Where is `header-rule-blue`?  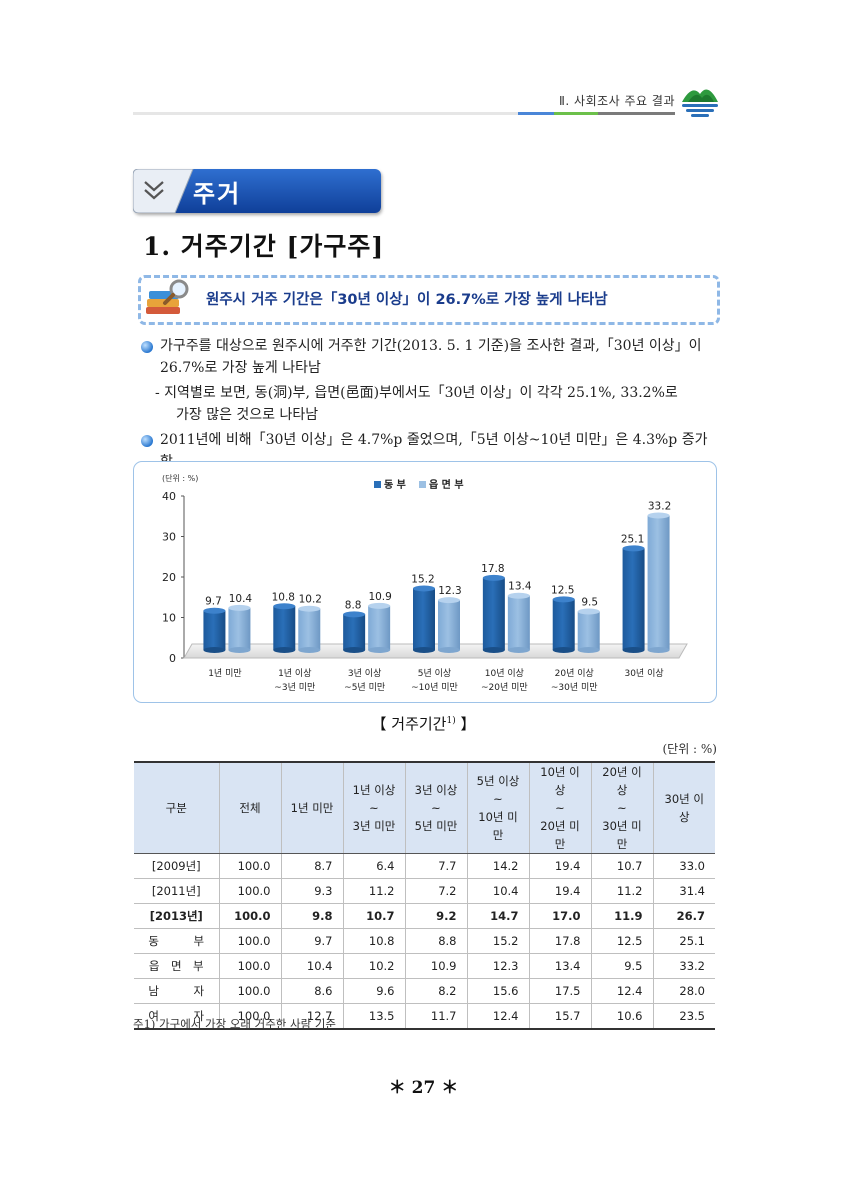
header-rule-blue is located at coordinates (536, 113).